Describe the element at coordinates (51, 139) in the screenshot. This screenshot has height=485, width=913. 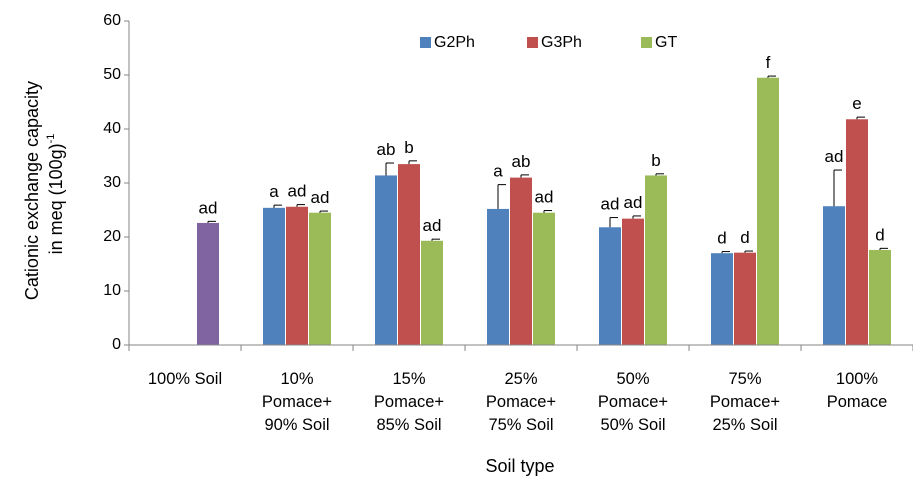
I see `y-axis-title-superscript: -1` at that location.